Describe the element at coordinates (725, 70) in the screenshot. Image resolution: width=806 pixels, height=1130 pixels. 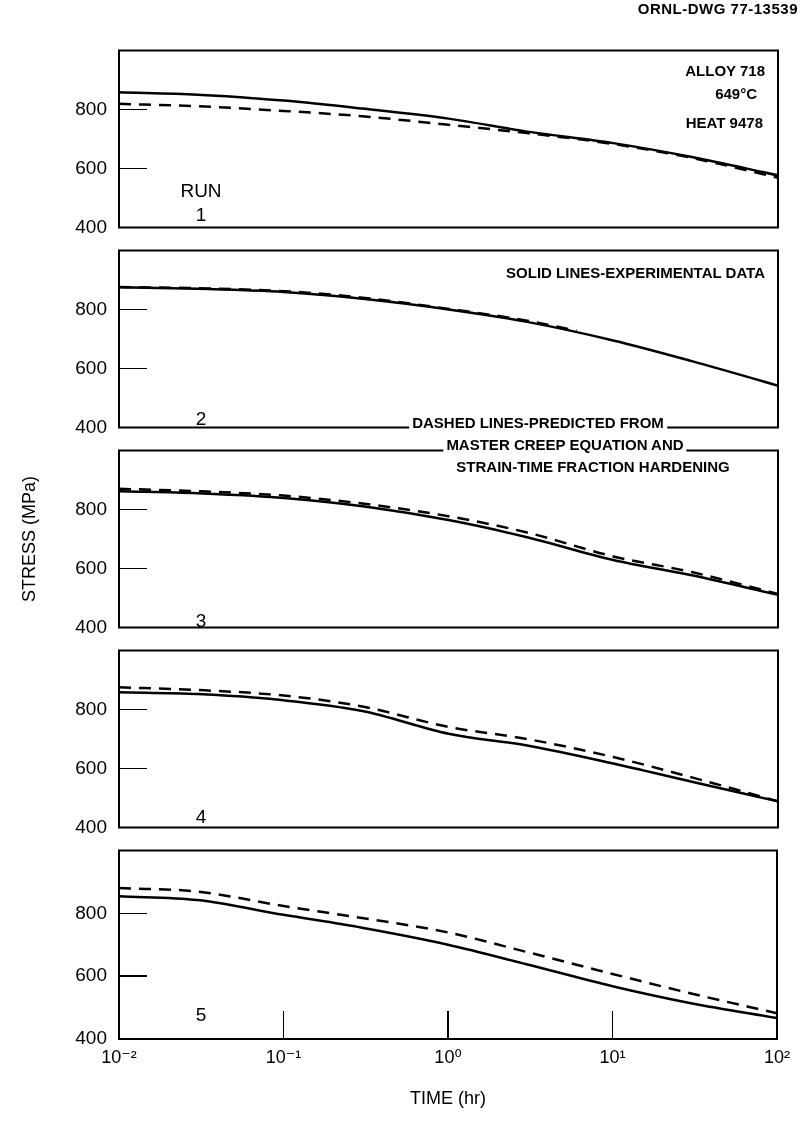
I see `annotation: ALLOY 718` at that location.